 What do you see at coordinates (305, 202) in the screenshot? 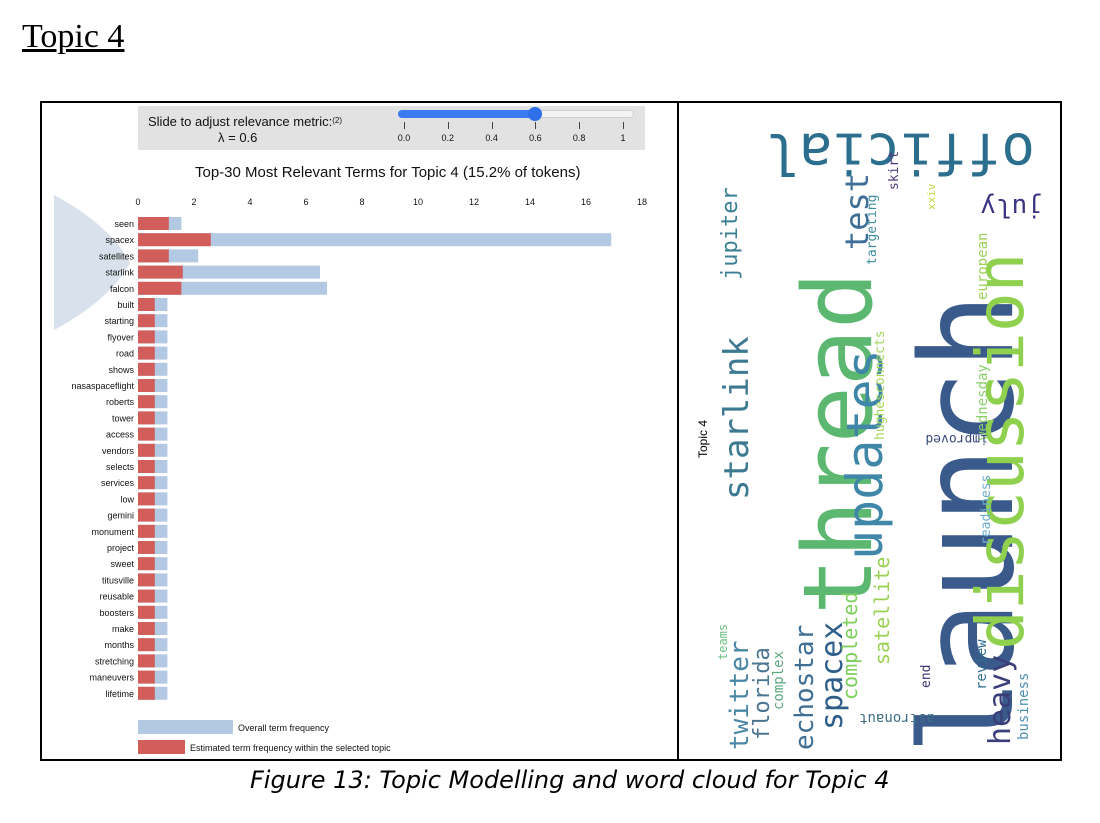
I see `x-tick-label: 6` at bounding box center [305, 202].